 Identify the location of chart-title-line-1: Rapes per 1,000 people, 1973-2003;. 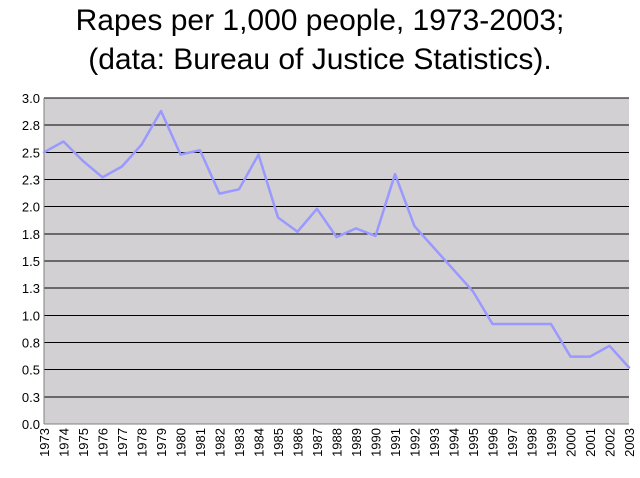
(320, 20).